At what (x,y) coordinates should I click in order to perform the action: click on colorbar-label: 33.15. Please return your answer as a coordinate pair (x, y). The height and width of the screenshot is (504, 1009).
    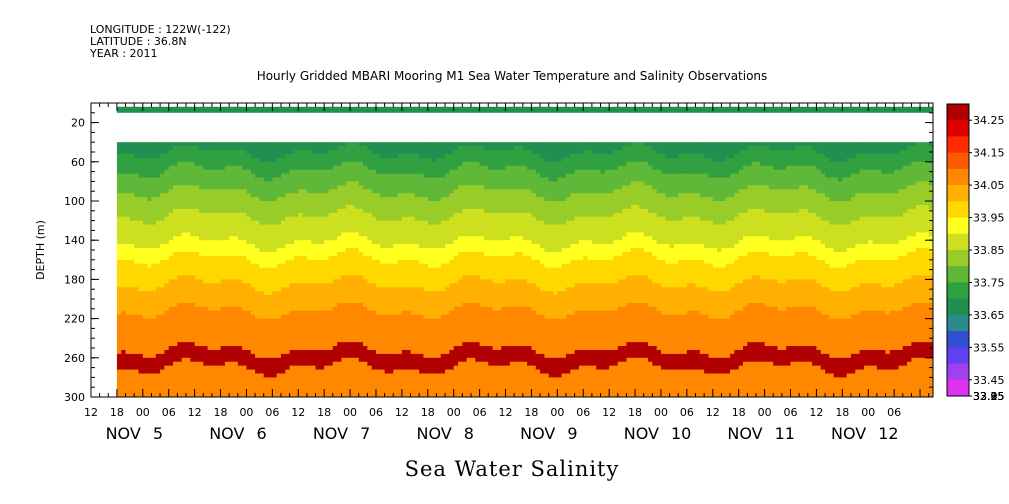
    Looking at the image, I should click on (989, 396).